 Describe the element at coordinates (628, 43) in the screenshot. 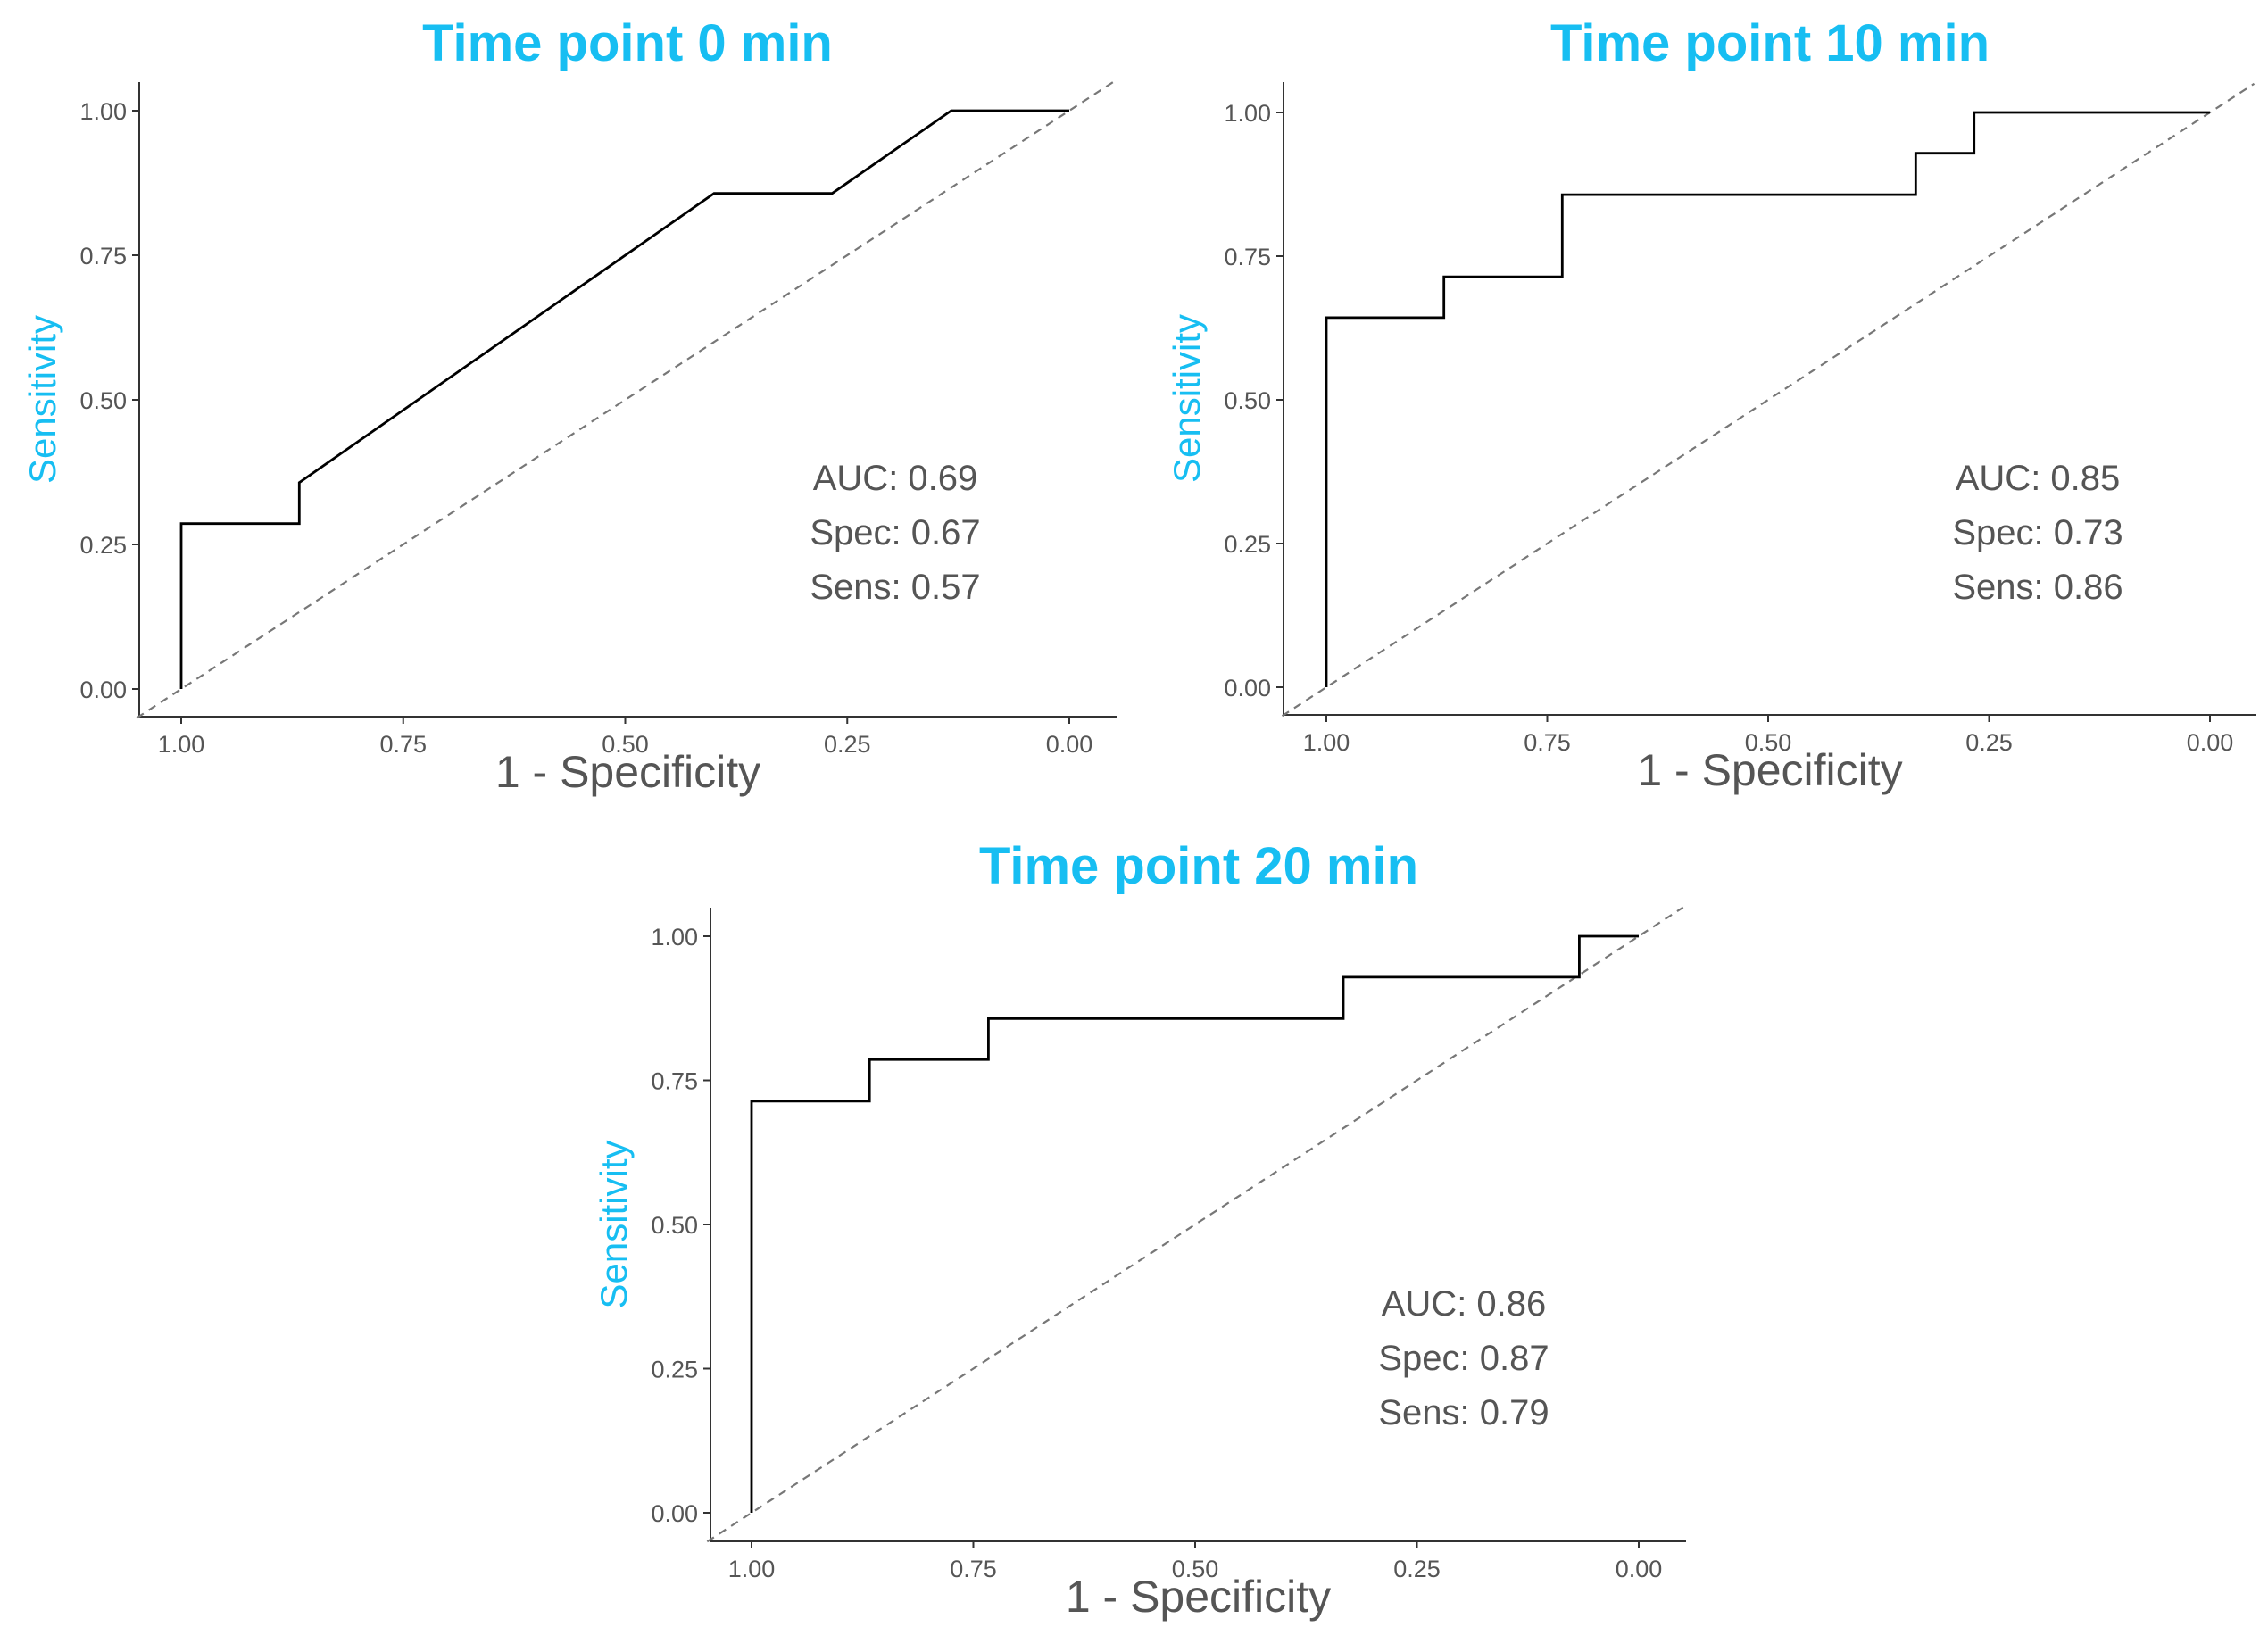

I see `chart-title: Time point 0 min` at that location.